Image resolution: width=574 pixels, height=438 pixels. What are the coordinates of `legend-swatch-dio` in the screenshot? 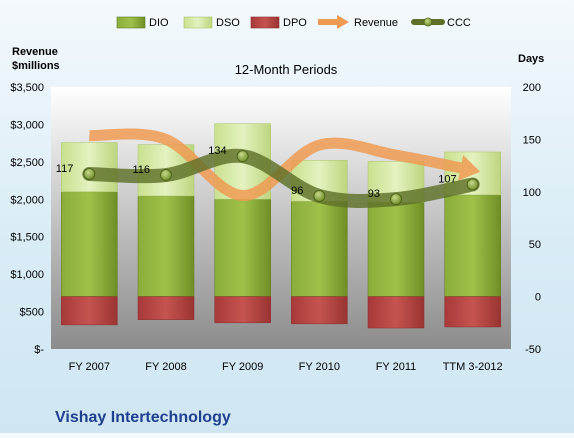 It's located at (131, 22).